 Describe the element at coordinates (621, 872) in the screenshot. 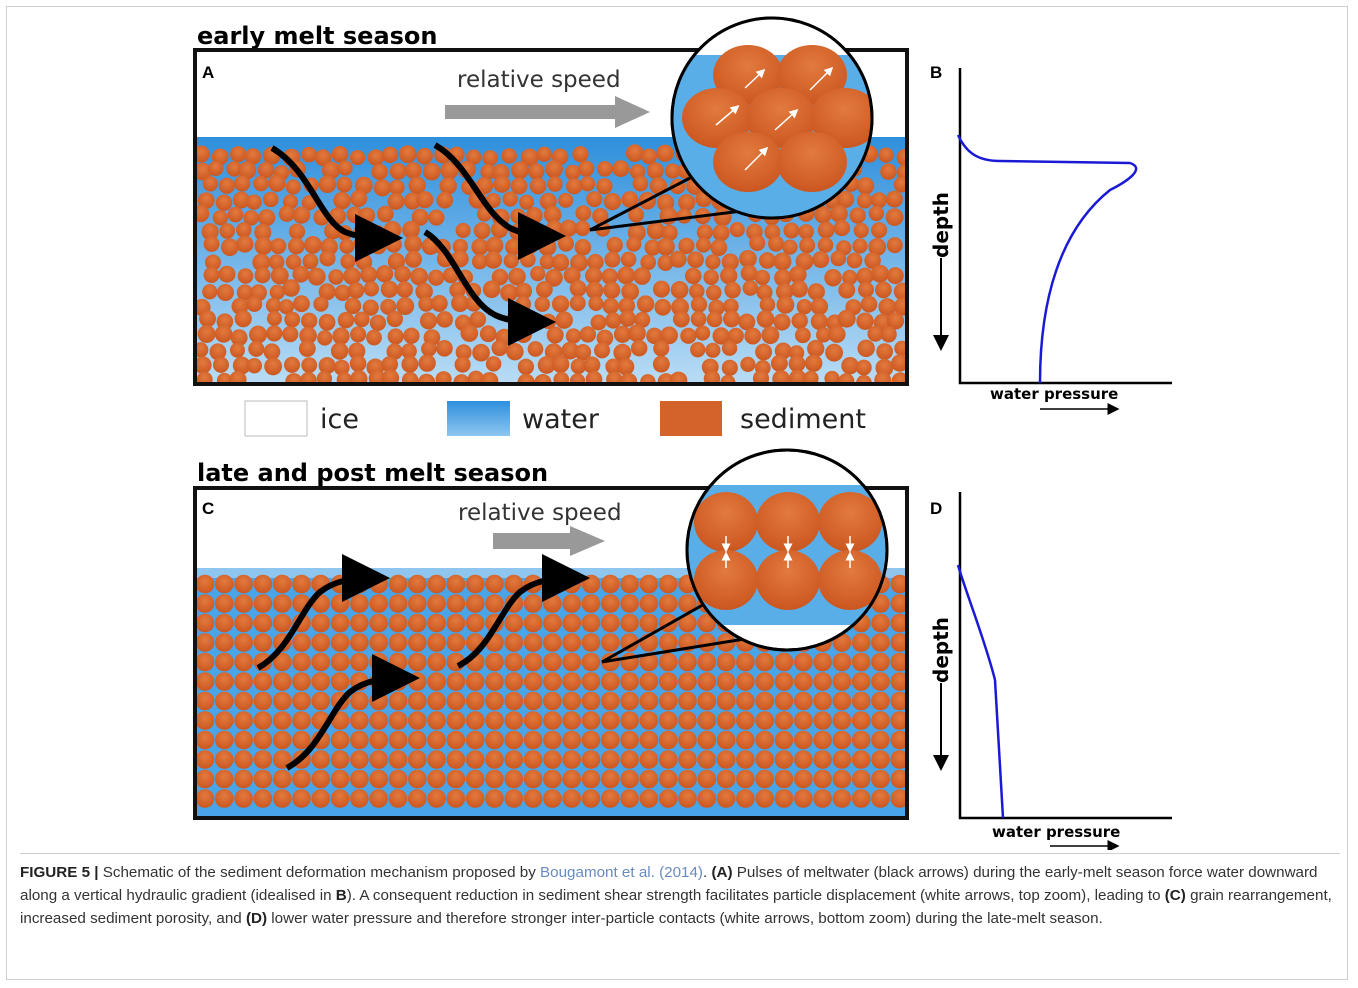

I see `citation-link: Bougamont et al. (2014)` at that location.